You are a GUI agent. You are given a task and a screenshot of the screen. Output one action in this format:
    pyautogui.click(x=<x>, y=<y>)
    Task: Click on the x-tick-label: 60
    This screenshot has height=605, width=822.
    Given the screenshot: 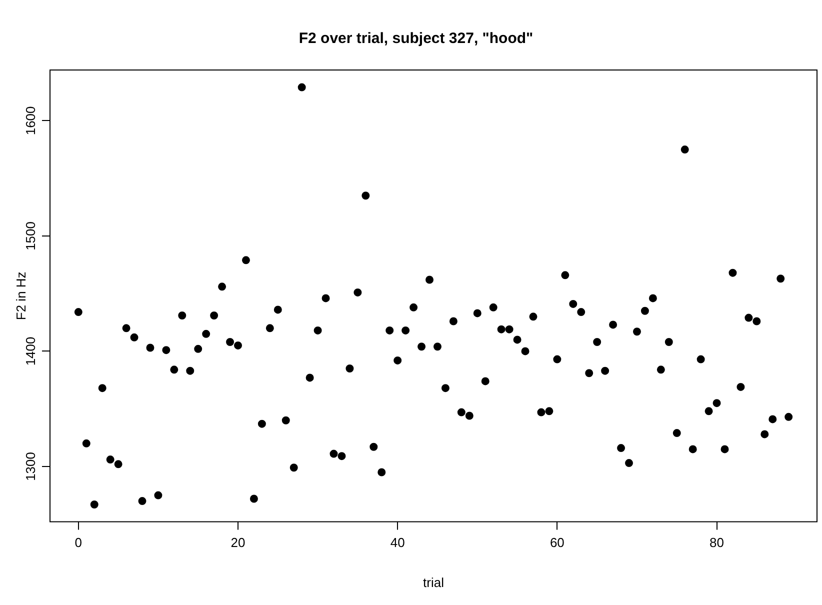 What is the action you would take?
    pyautogui.click(x=557, y=542)
    